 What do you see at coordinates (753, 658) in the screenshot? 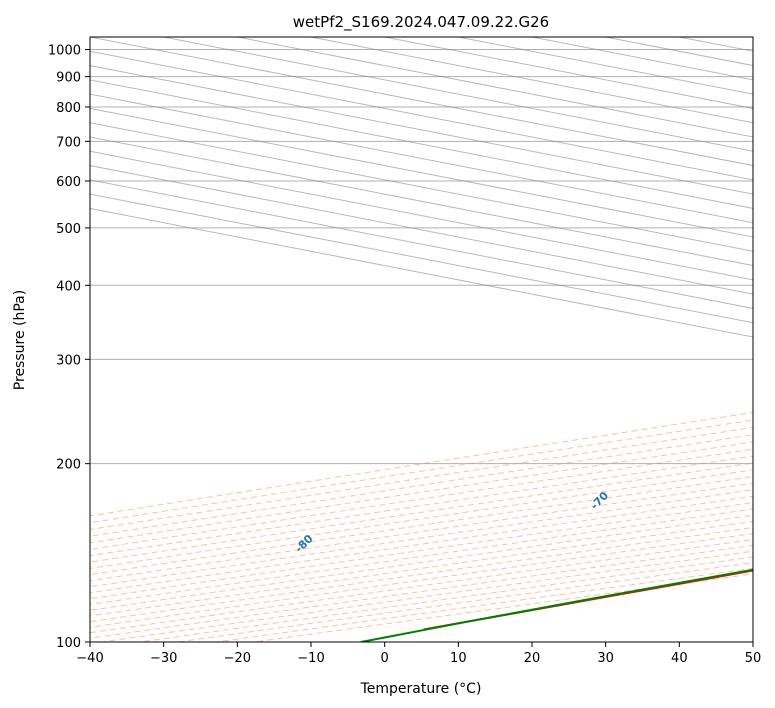
I see `x-tick-label: 50` at bounding box center [753, 658].